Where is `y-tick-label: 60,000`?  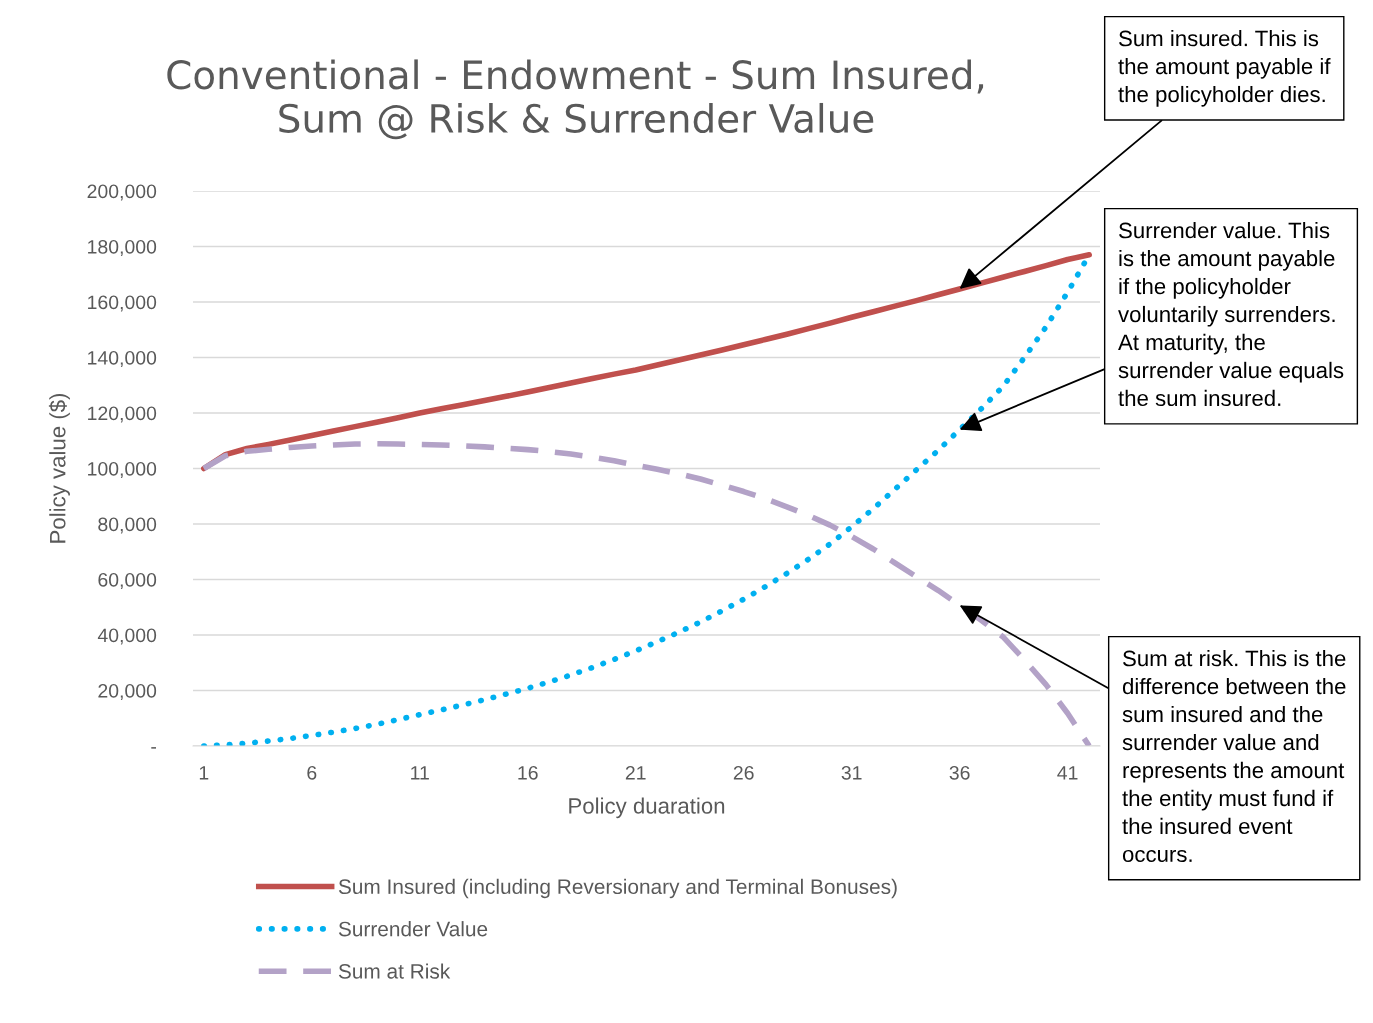 y-tick-label: 60,000 is located at coordinates (127, 581).